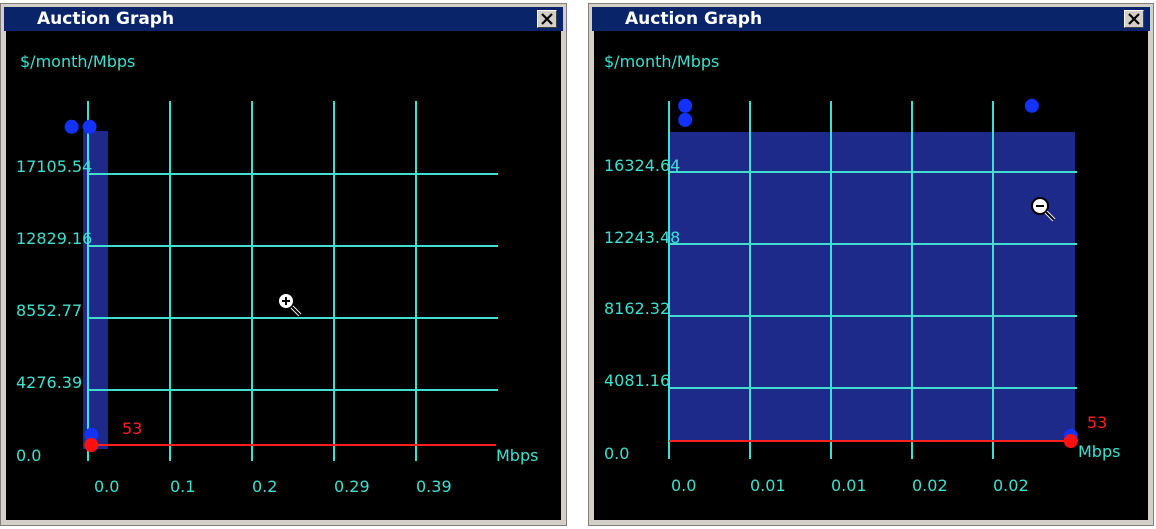 The image size is (1156, 529). What do you see at coordinates (182, 486) in the screenshot?
I see `x-tick-label: 0.1` at bounding box center [182, 486].